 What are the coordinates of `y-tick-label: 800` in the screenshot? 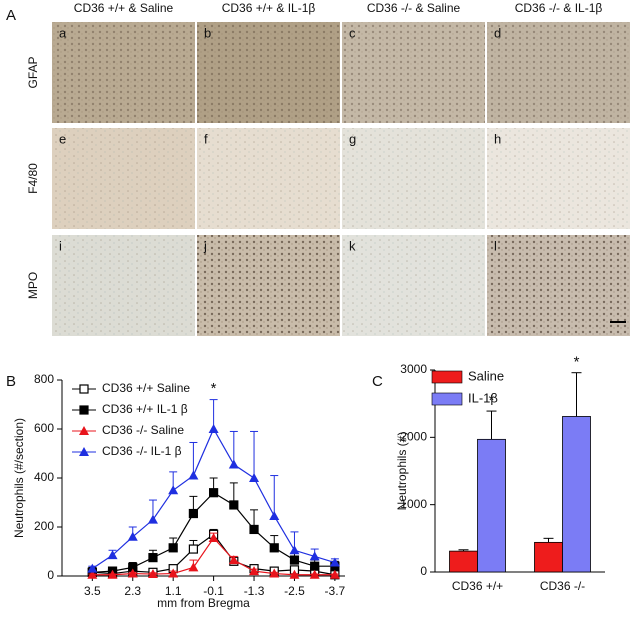 It's located at (44, 379).